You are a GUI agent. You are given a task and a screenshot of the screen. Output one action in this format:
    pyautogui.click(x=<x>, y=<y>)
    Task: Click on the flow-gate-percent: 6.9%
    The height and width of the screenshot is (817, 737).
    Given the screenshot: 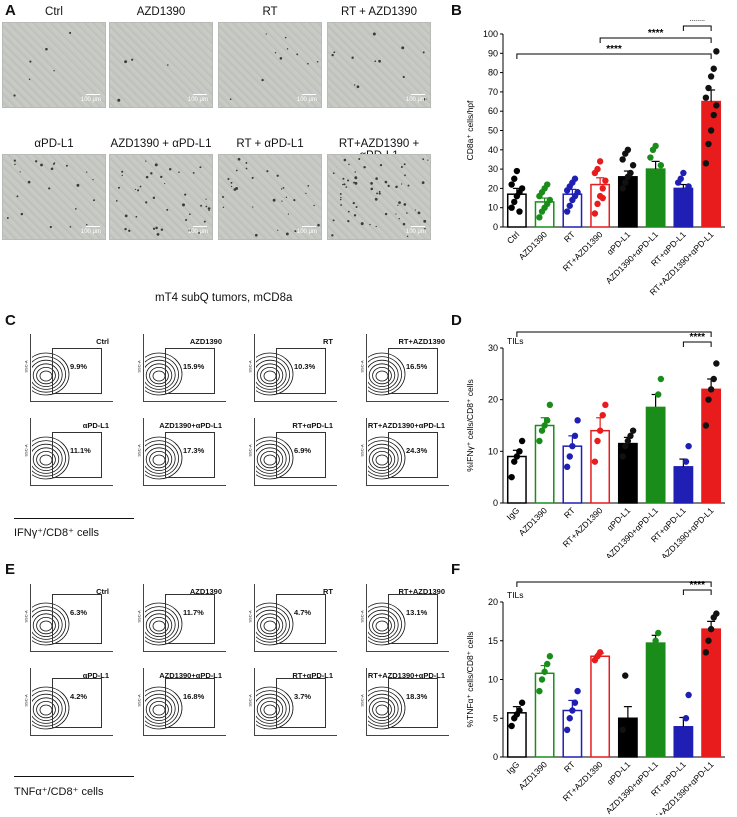 What is the action you would take?
    pyautogui.click(x=303, y=450)
    